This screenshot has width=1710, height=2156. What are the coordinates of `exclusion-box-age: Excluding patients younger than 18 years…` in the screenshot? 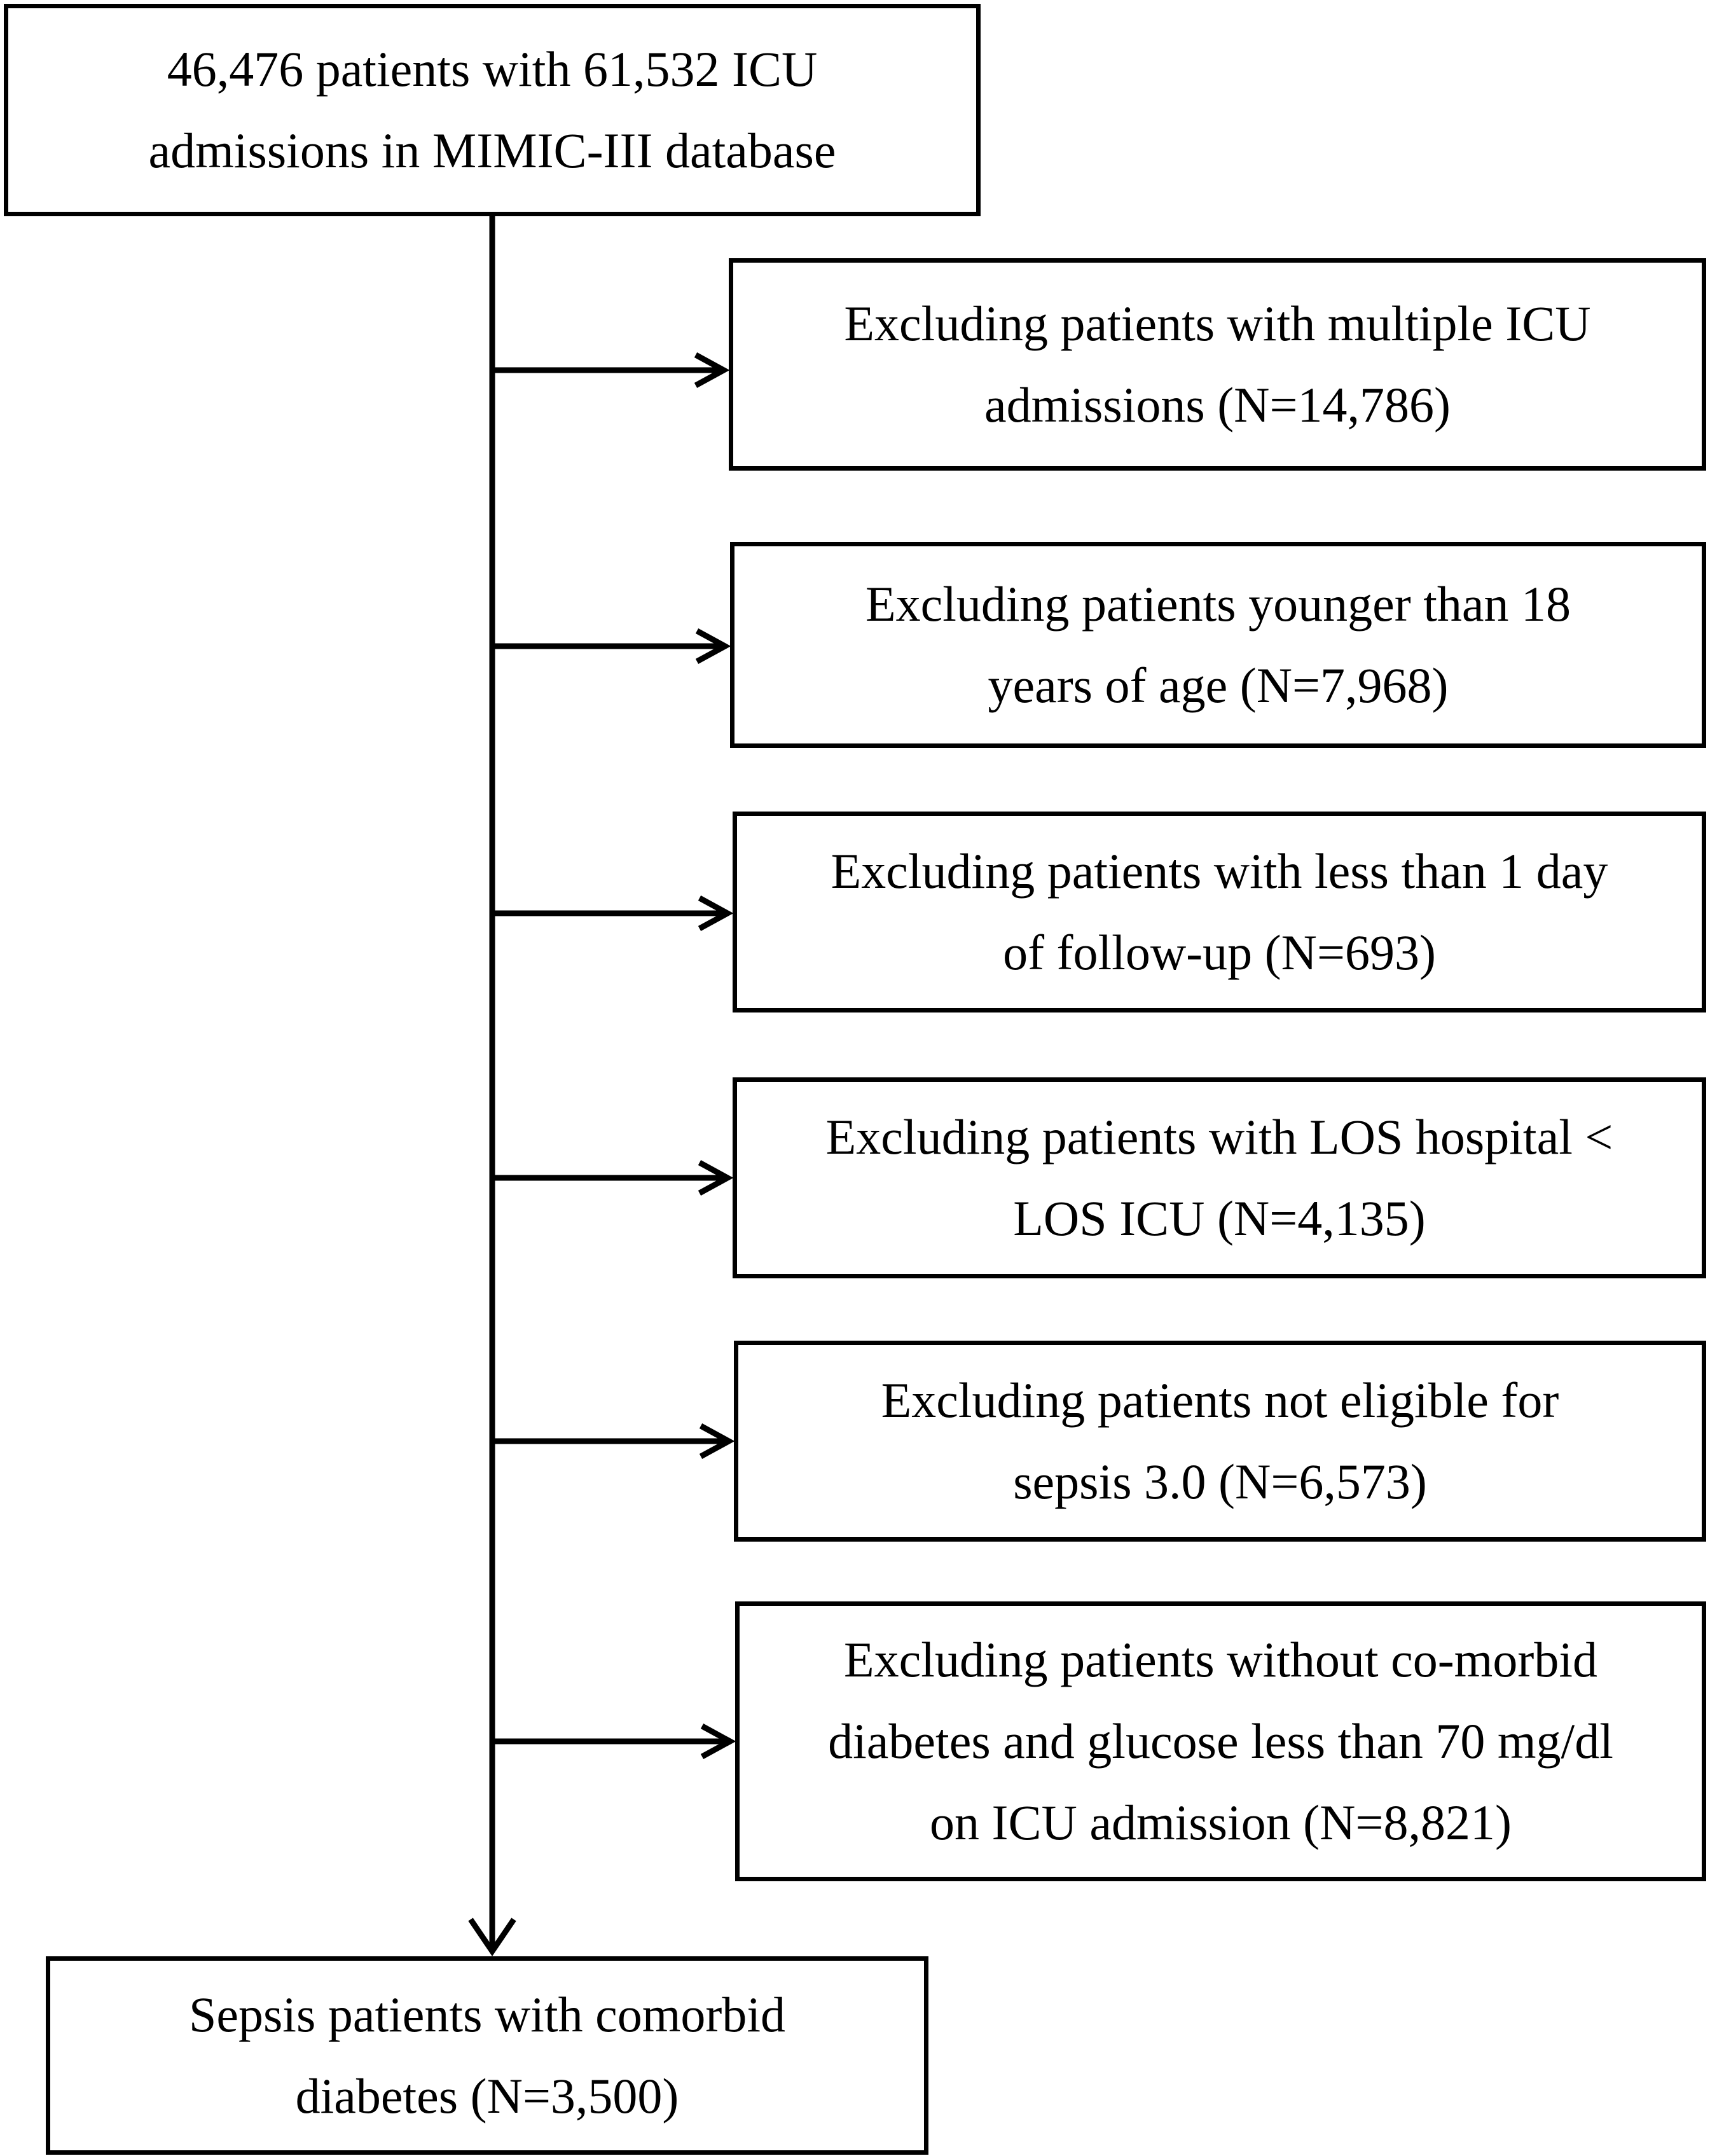 It's located at (1218, 645).